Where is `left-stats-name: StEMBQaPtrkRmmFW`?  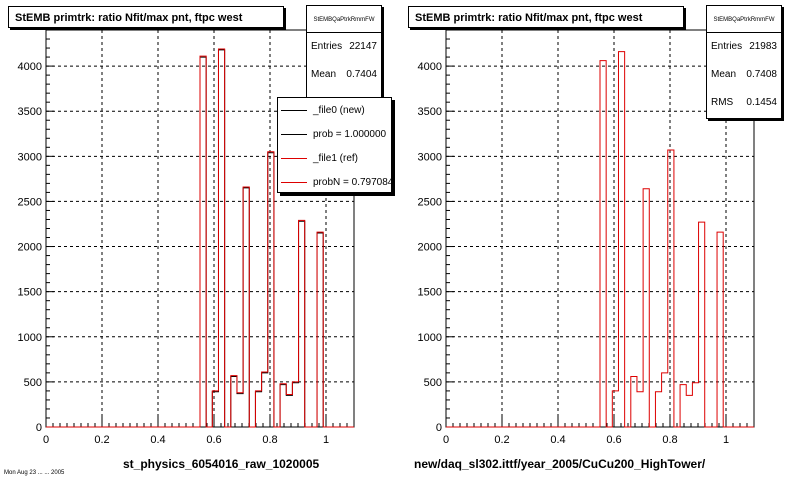
left-stats-name: StEMBQaPtrkRmmFW is located at coordinates (344, 19).